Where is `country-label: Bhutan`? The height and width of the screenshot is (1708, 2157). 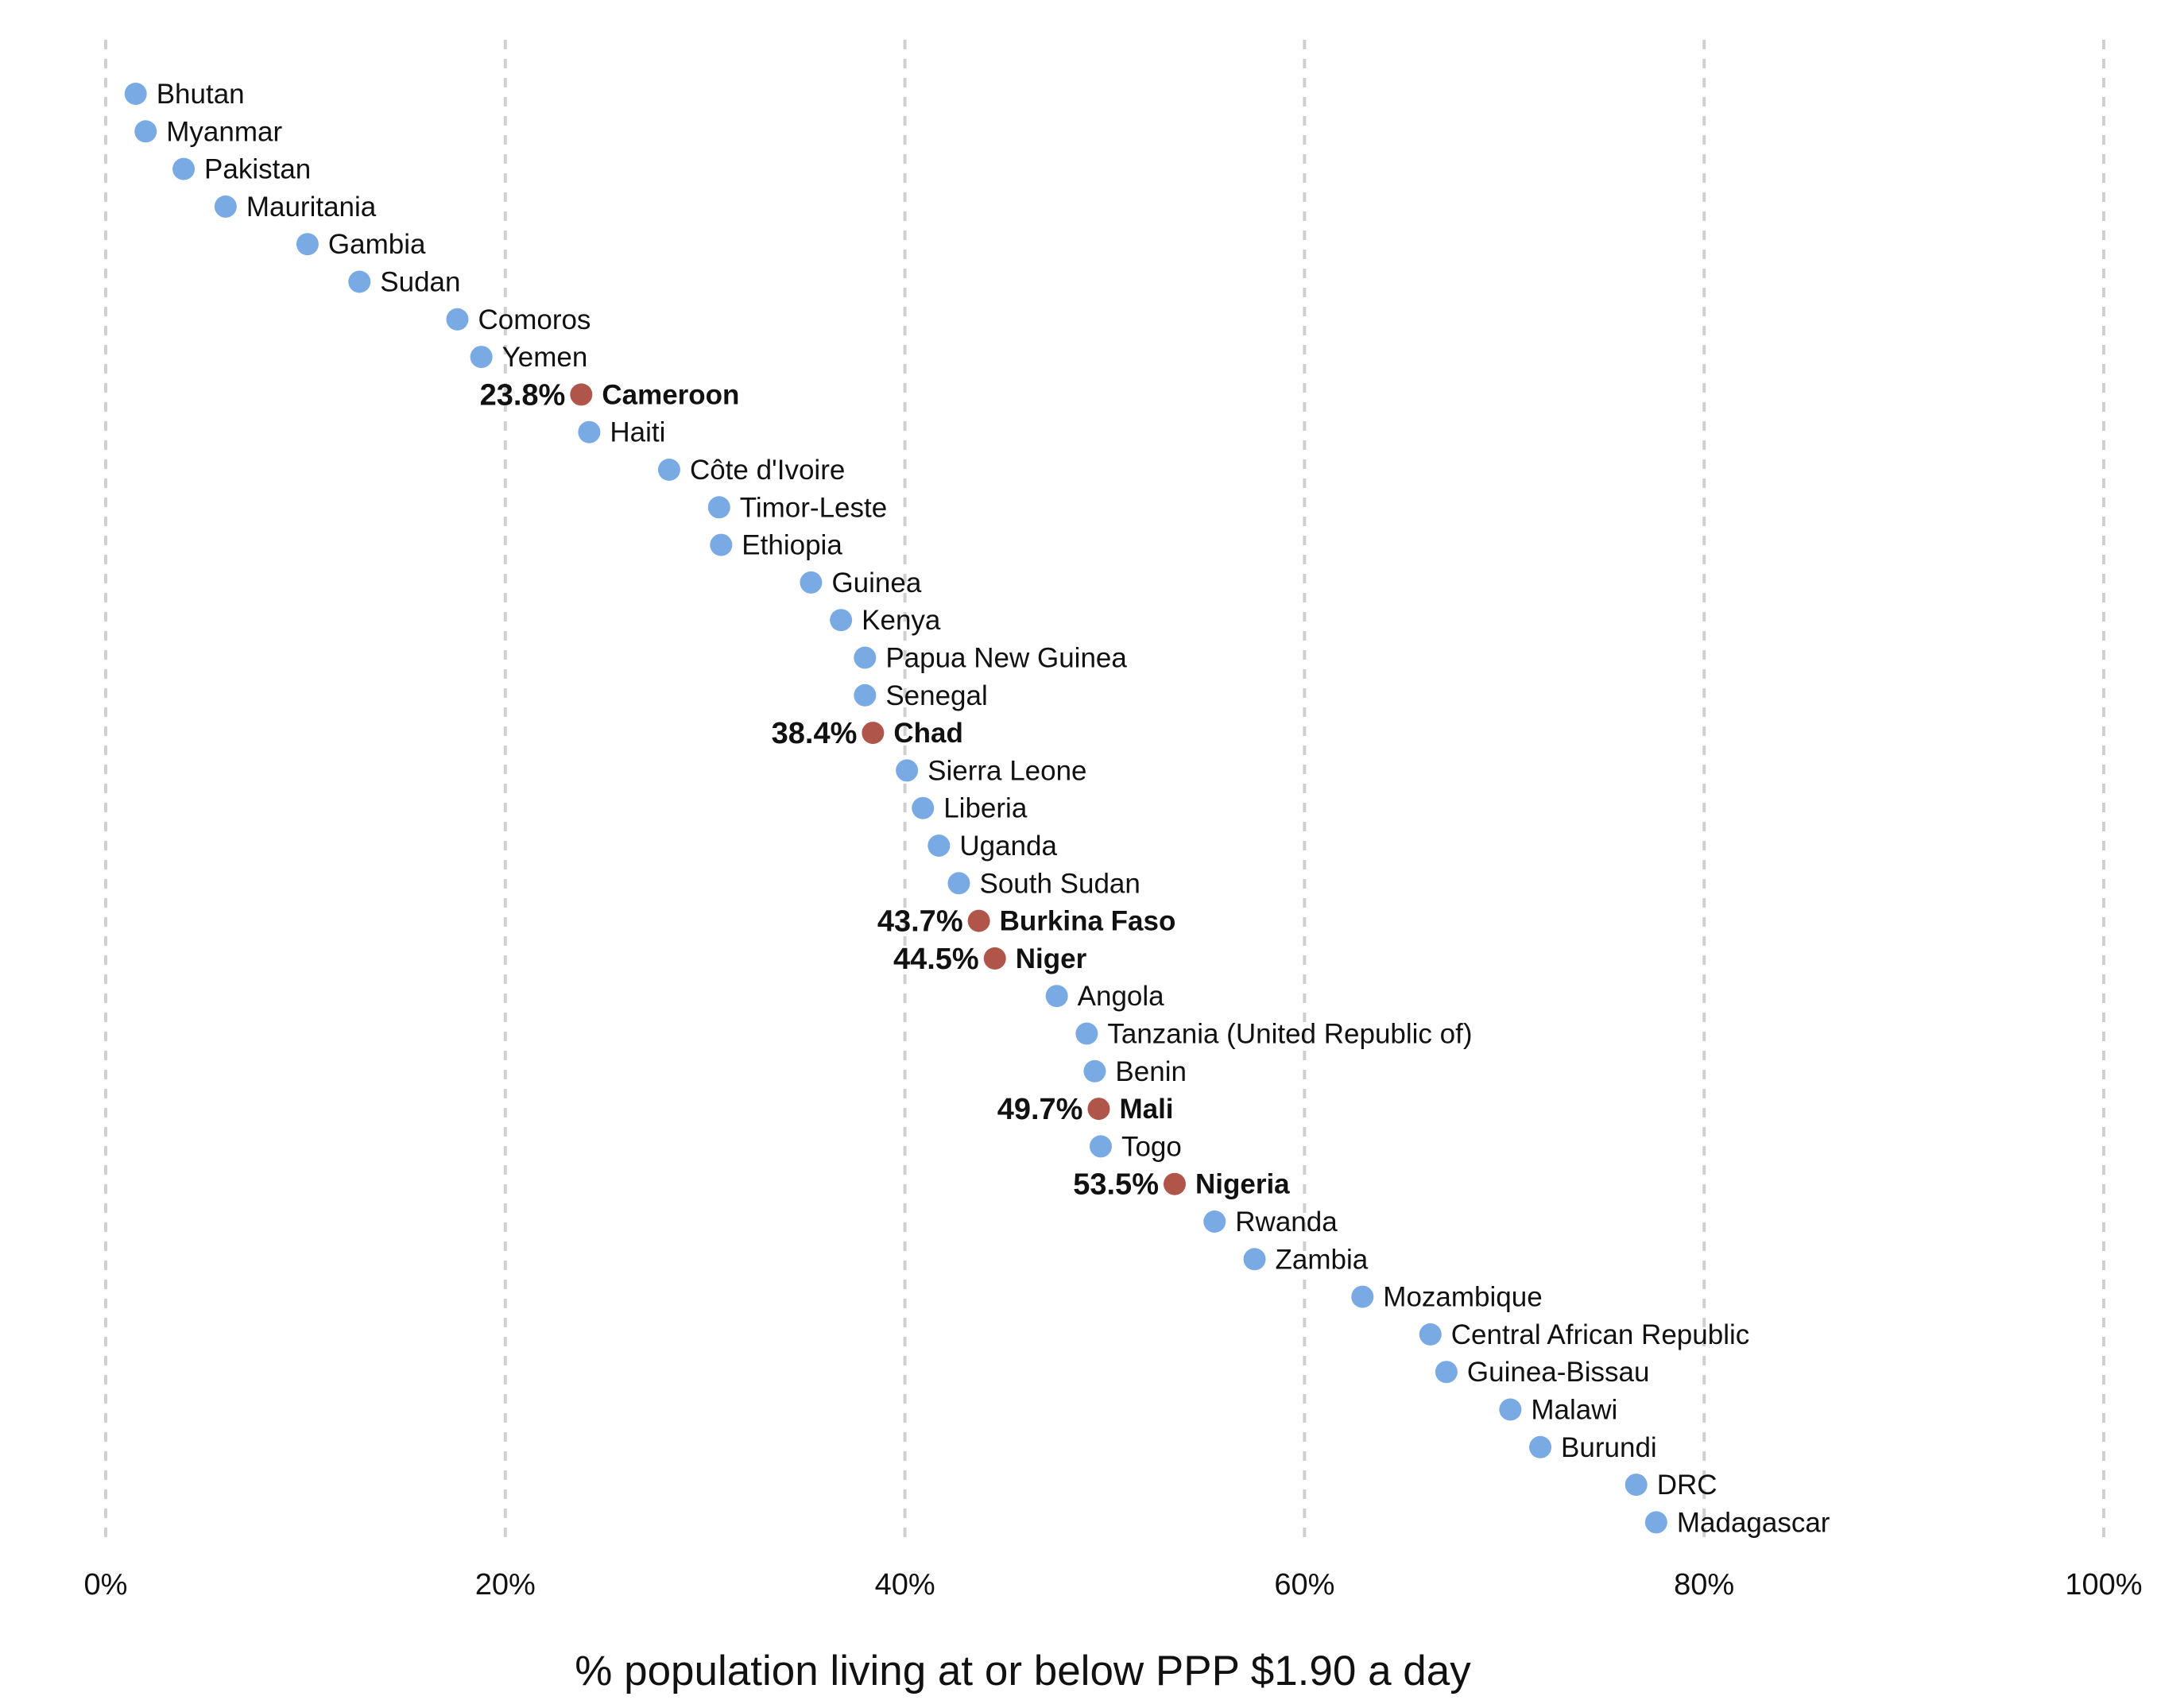 country-label: Bhutan is located at coordinates (201, 94).